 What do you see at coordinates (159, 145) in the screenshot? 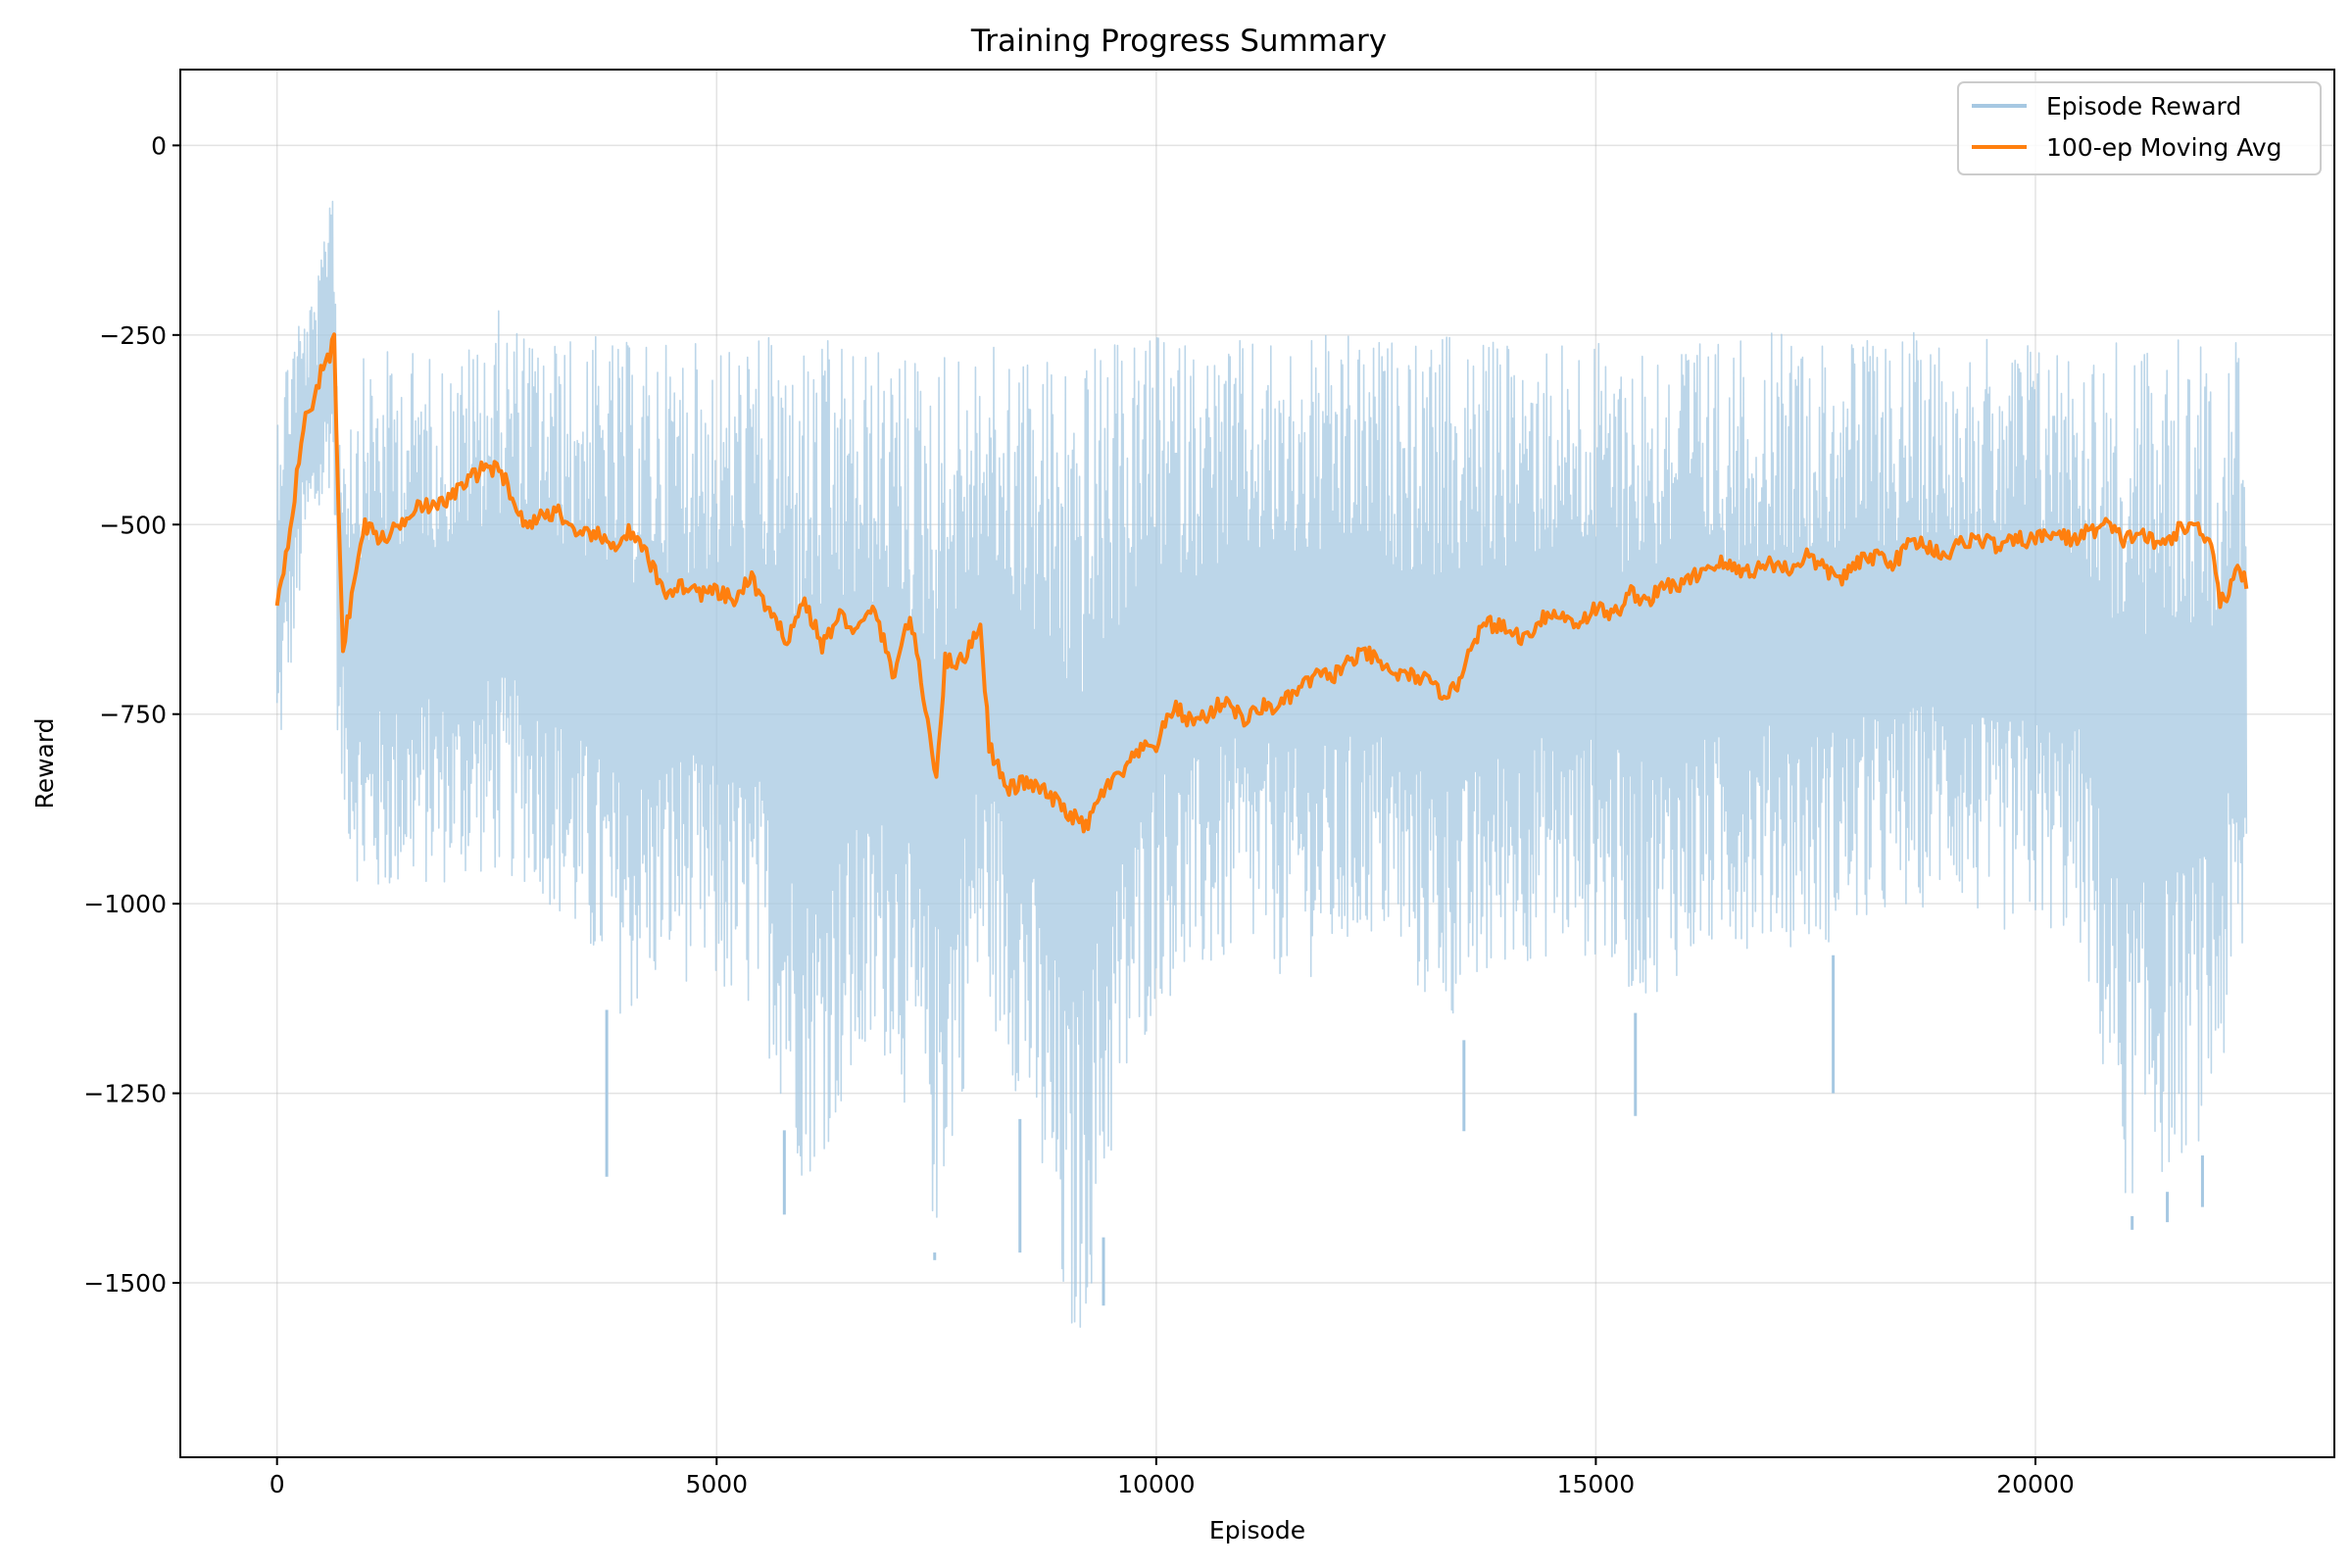
I see `y-tick-label-0: 0` at bounding box center [159, 145].